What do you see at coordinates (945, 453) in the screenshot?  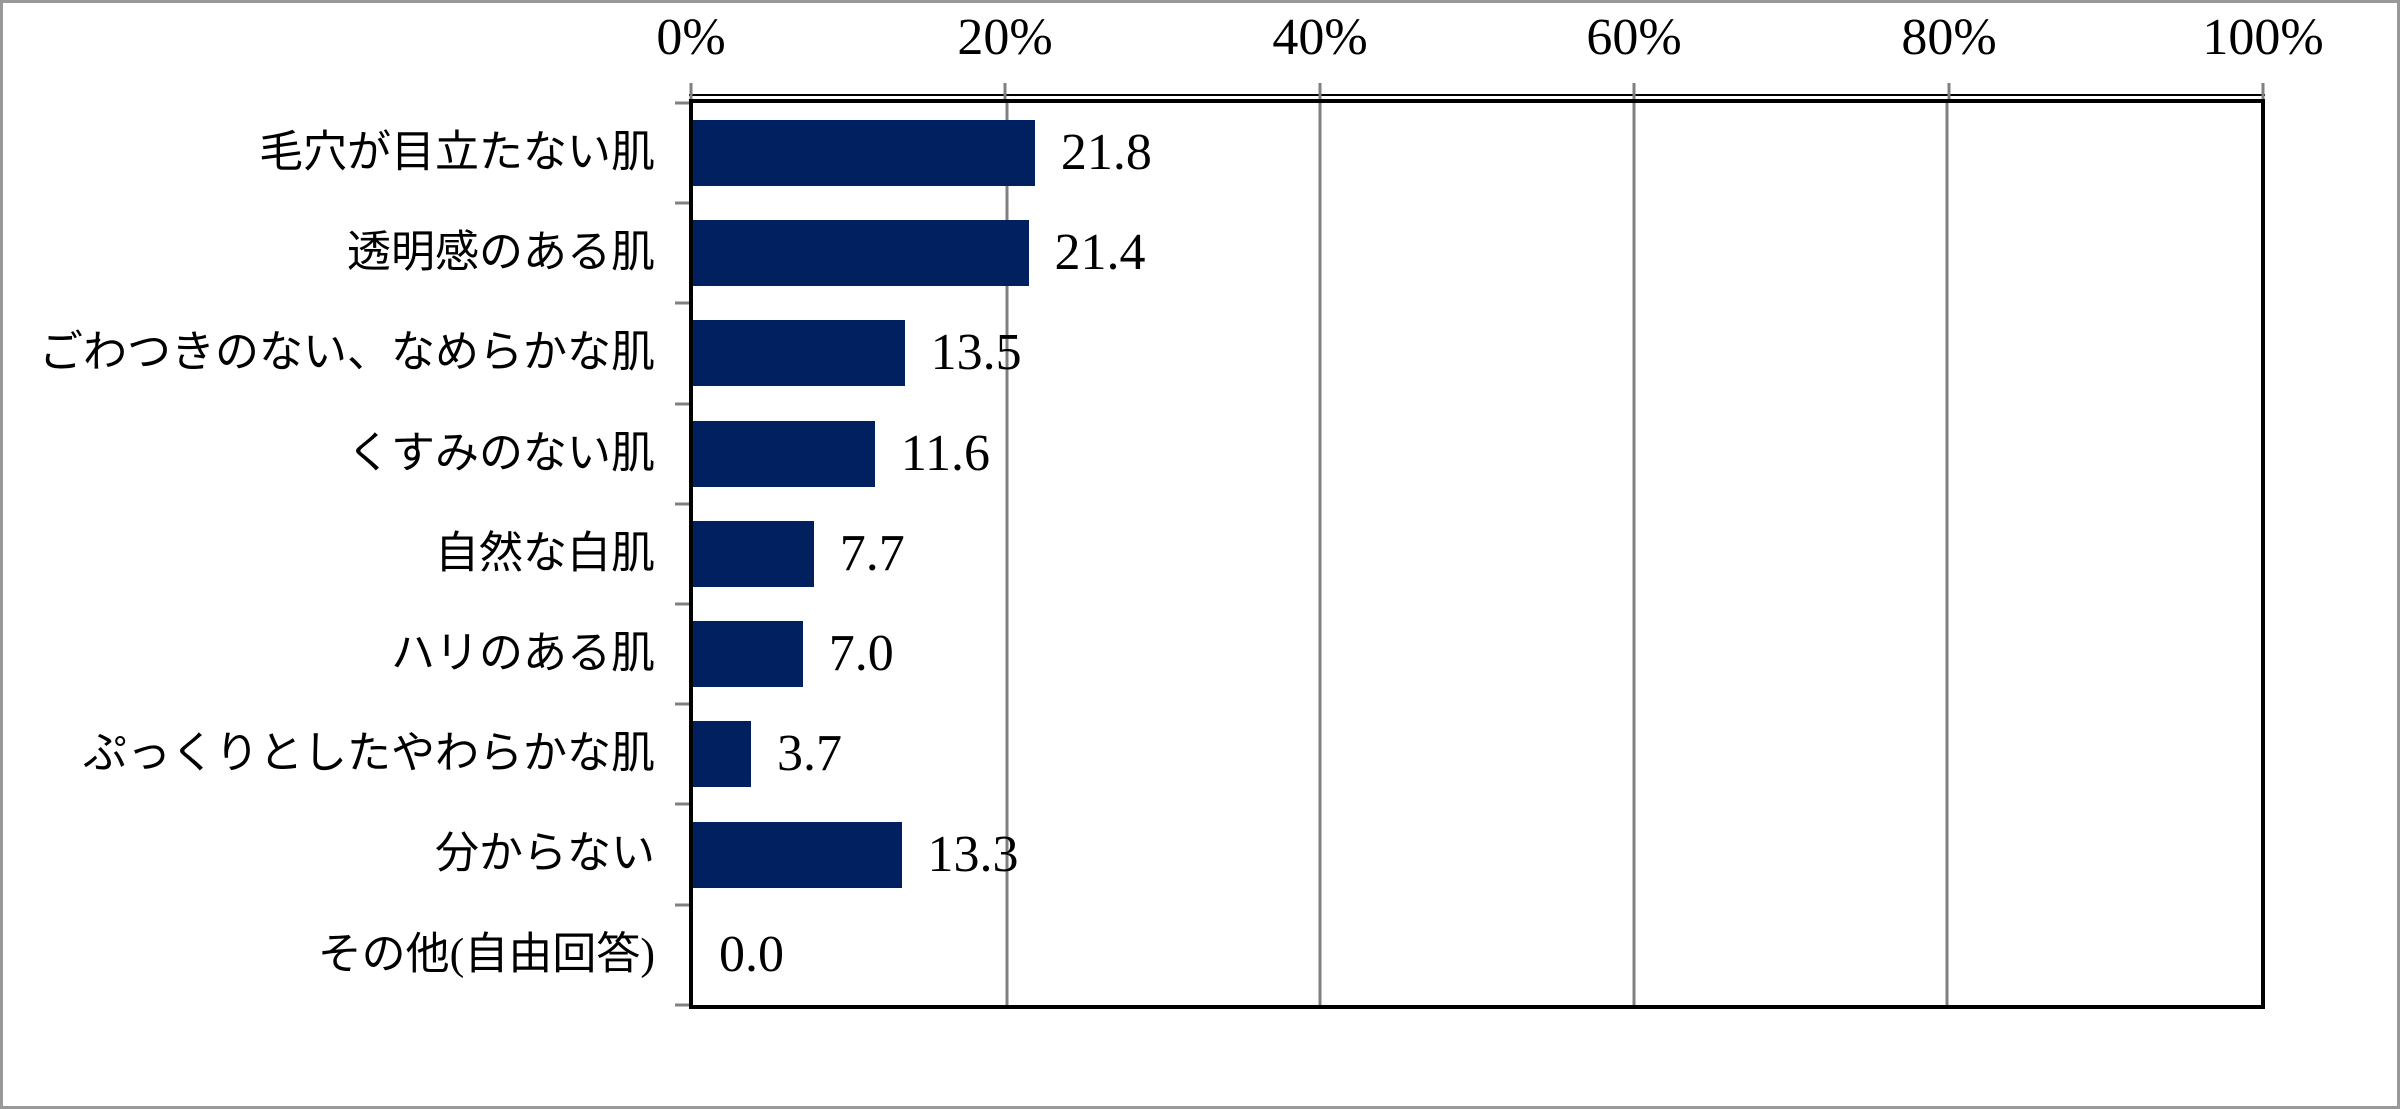 I see `value-label: 11.6` at bounding box center [945, 453].